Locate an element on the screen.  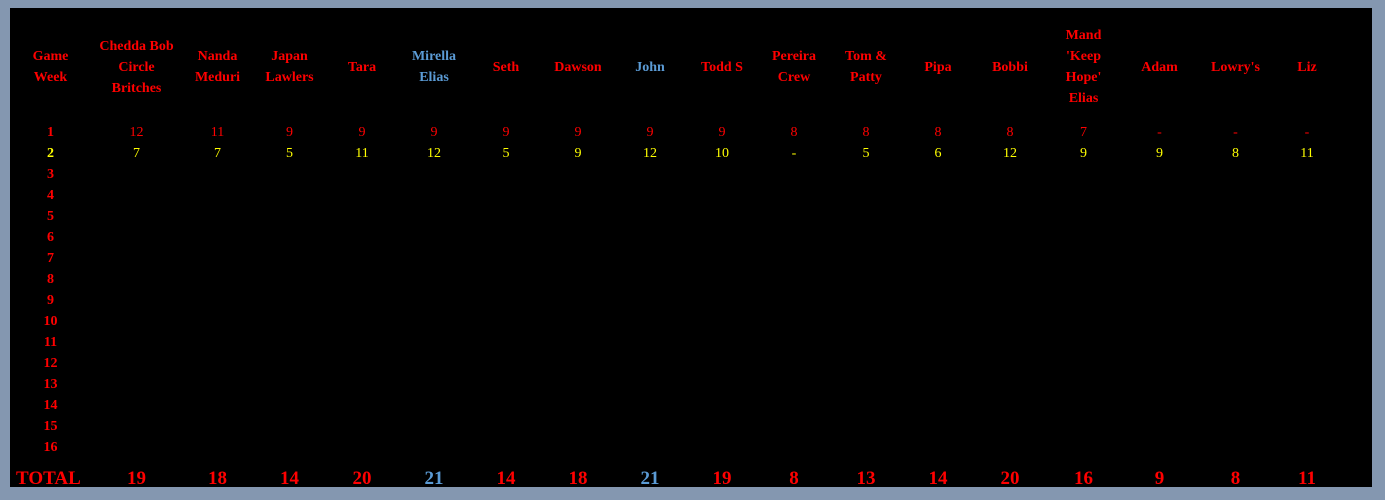
player-name: Liz is located at coordinates (1307, 67).